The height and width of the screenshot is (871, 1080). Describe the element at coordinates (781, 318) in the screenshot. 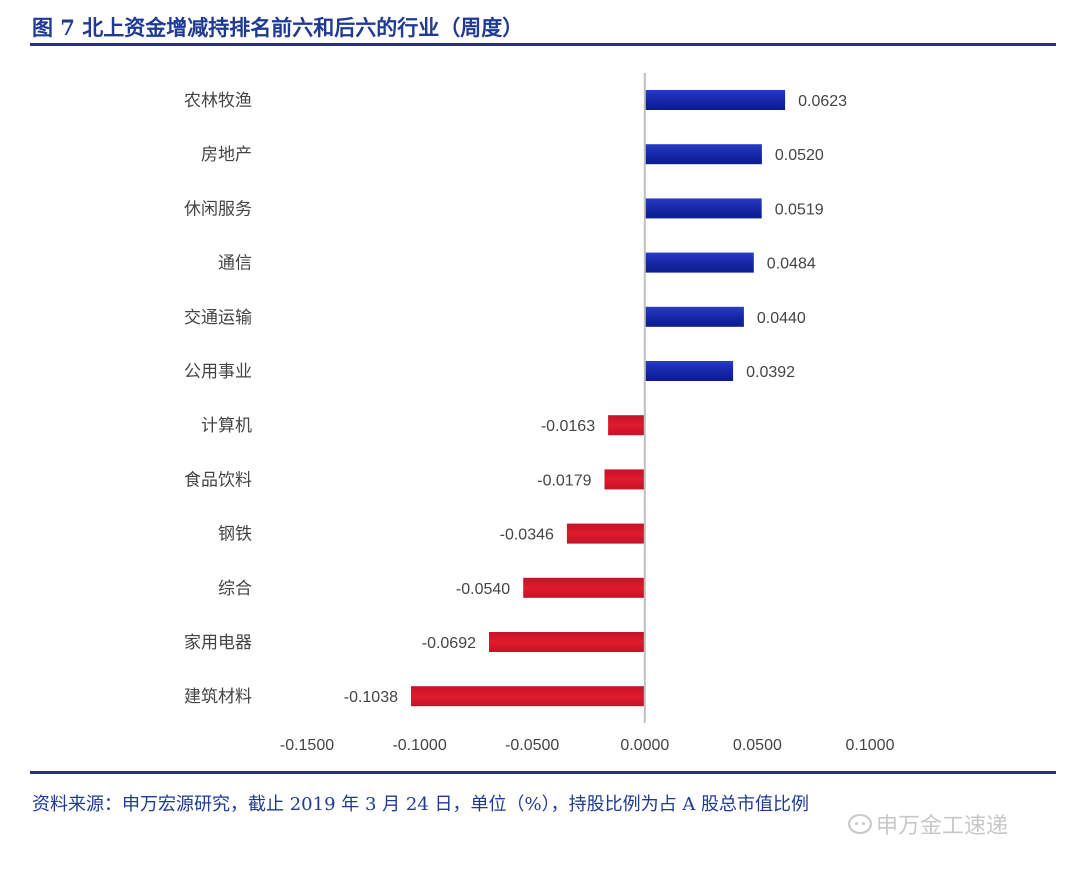

I see `data-label: 0.0440` at that location.